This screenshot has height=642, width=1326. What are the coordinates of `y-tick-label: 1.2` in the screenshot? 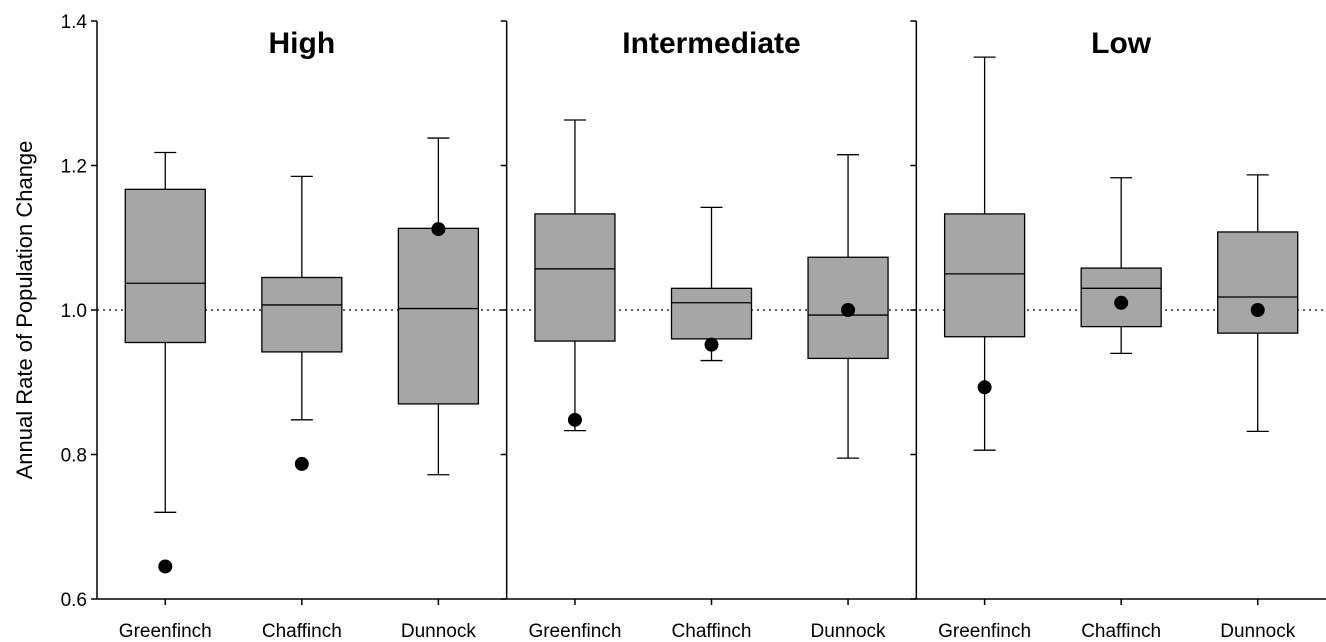 It's located at (74, 167).